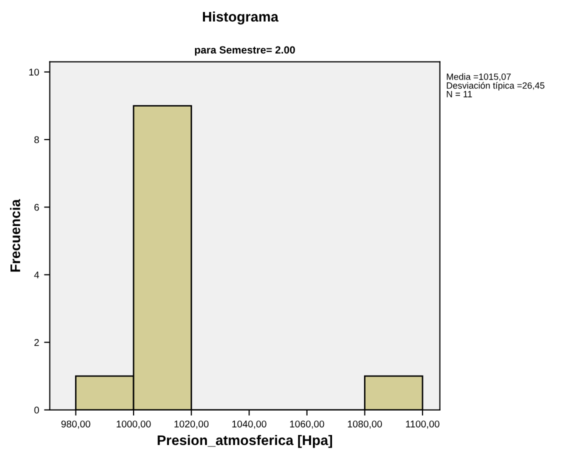 The height and width of the screenshot is (458, 572). I want to click on chart-subtitle: para Semestre= 2.00, so click(244, 51).